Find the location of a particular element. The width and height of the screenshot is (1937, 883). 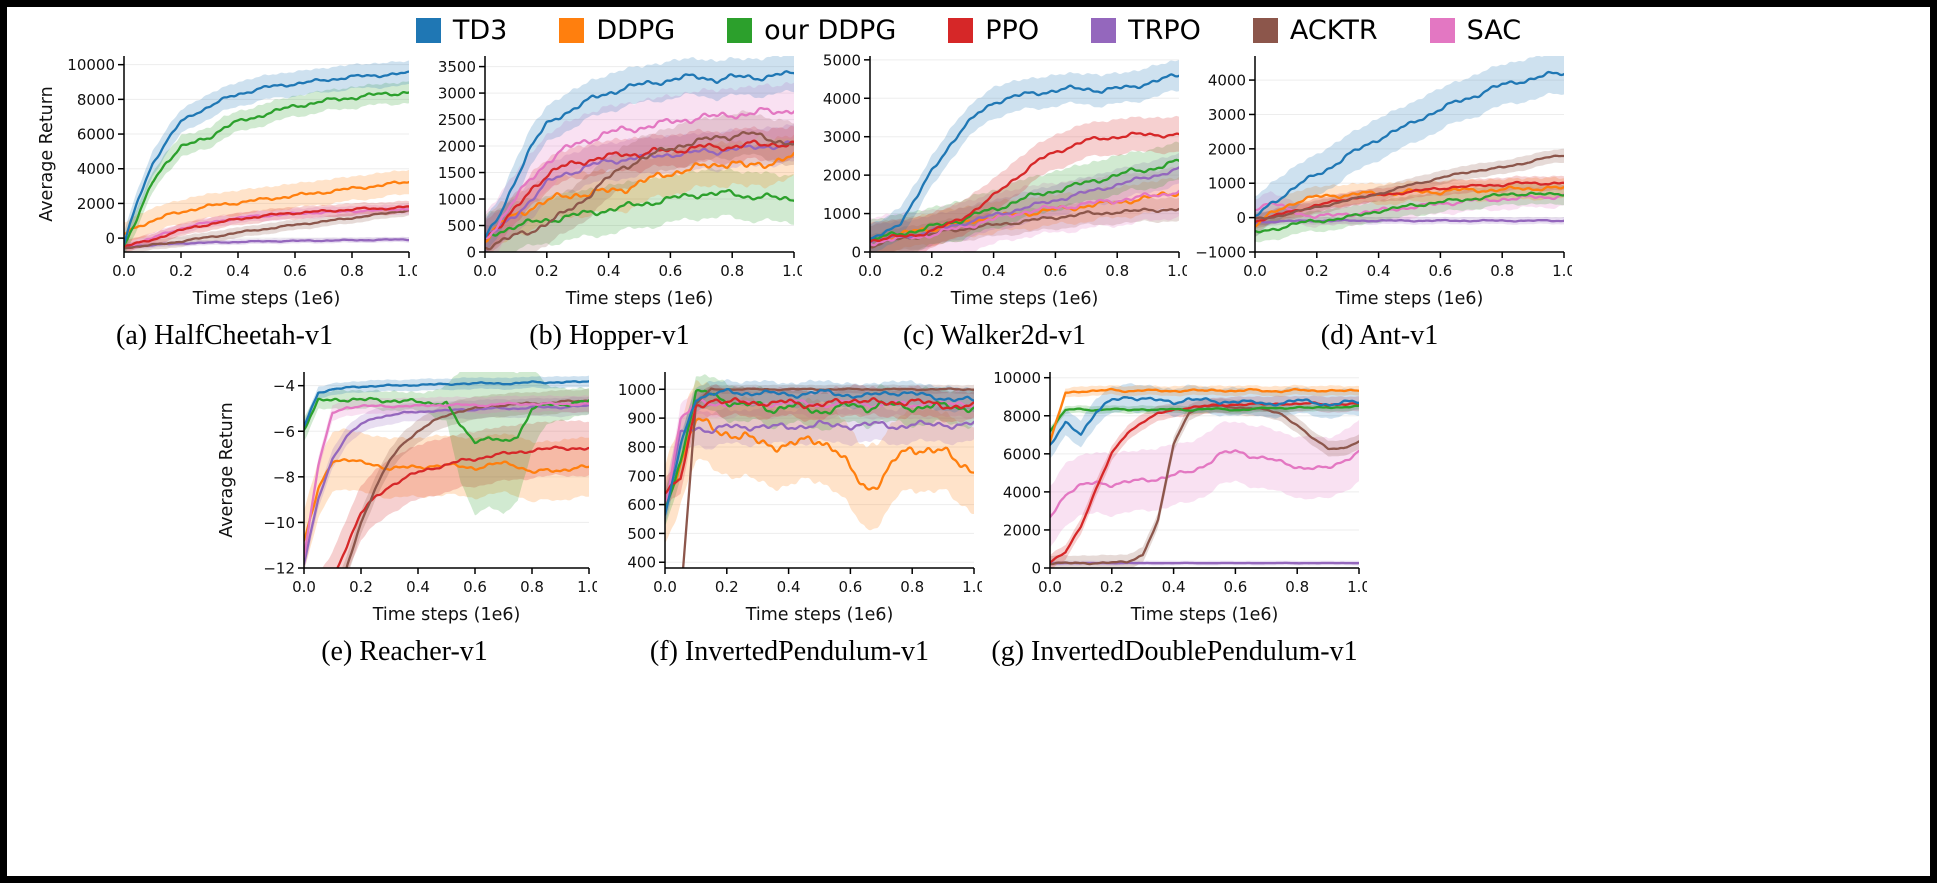

caption-a: (a) HalfCheetah-v1 is located at coordinates (224, 335).